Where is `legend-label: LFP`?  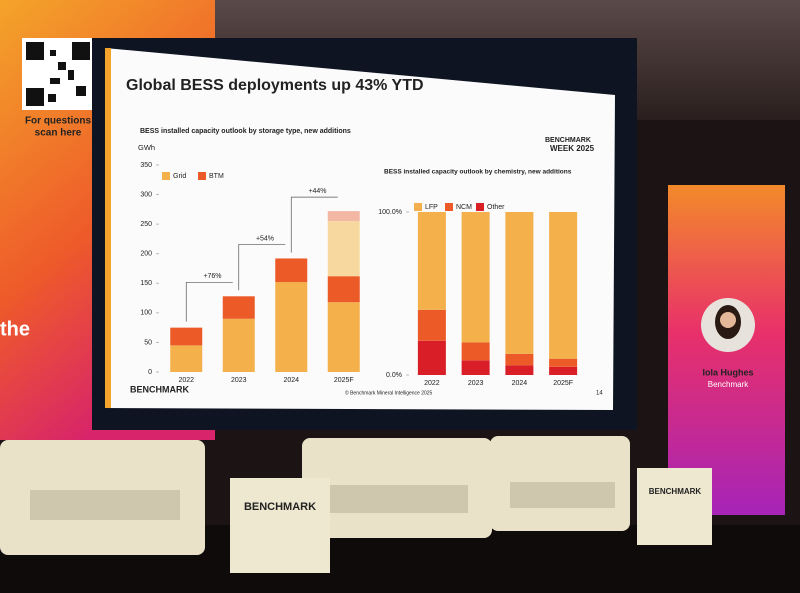 legend-label: LFP is located at coordinates (431, 207).